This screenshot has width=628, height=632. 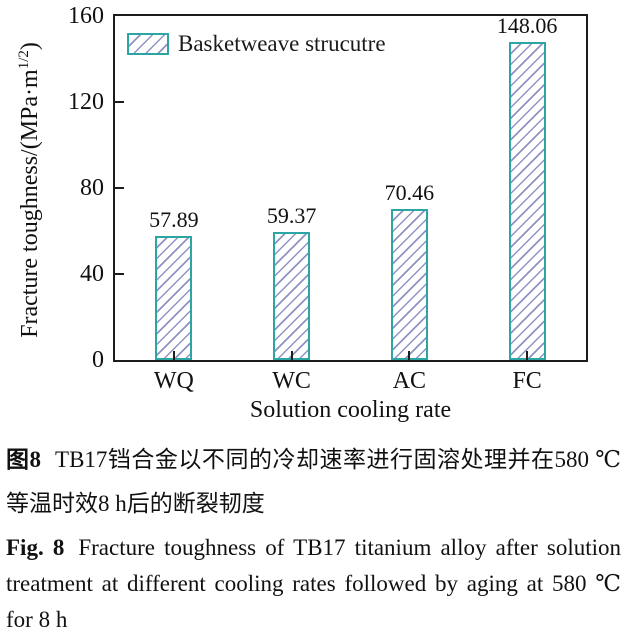 I want to click on caption-english-figure-number: Fig. 8, so click(x=35, y=547).